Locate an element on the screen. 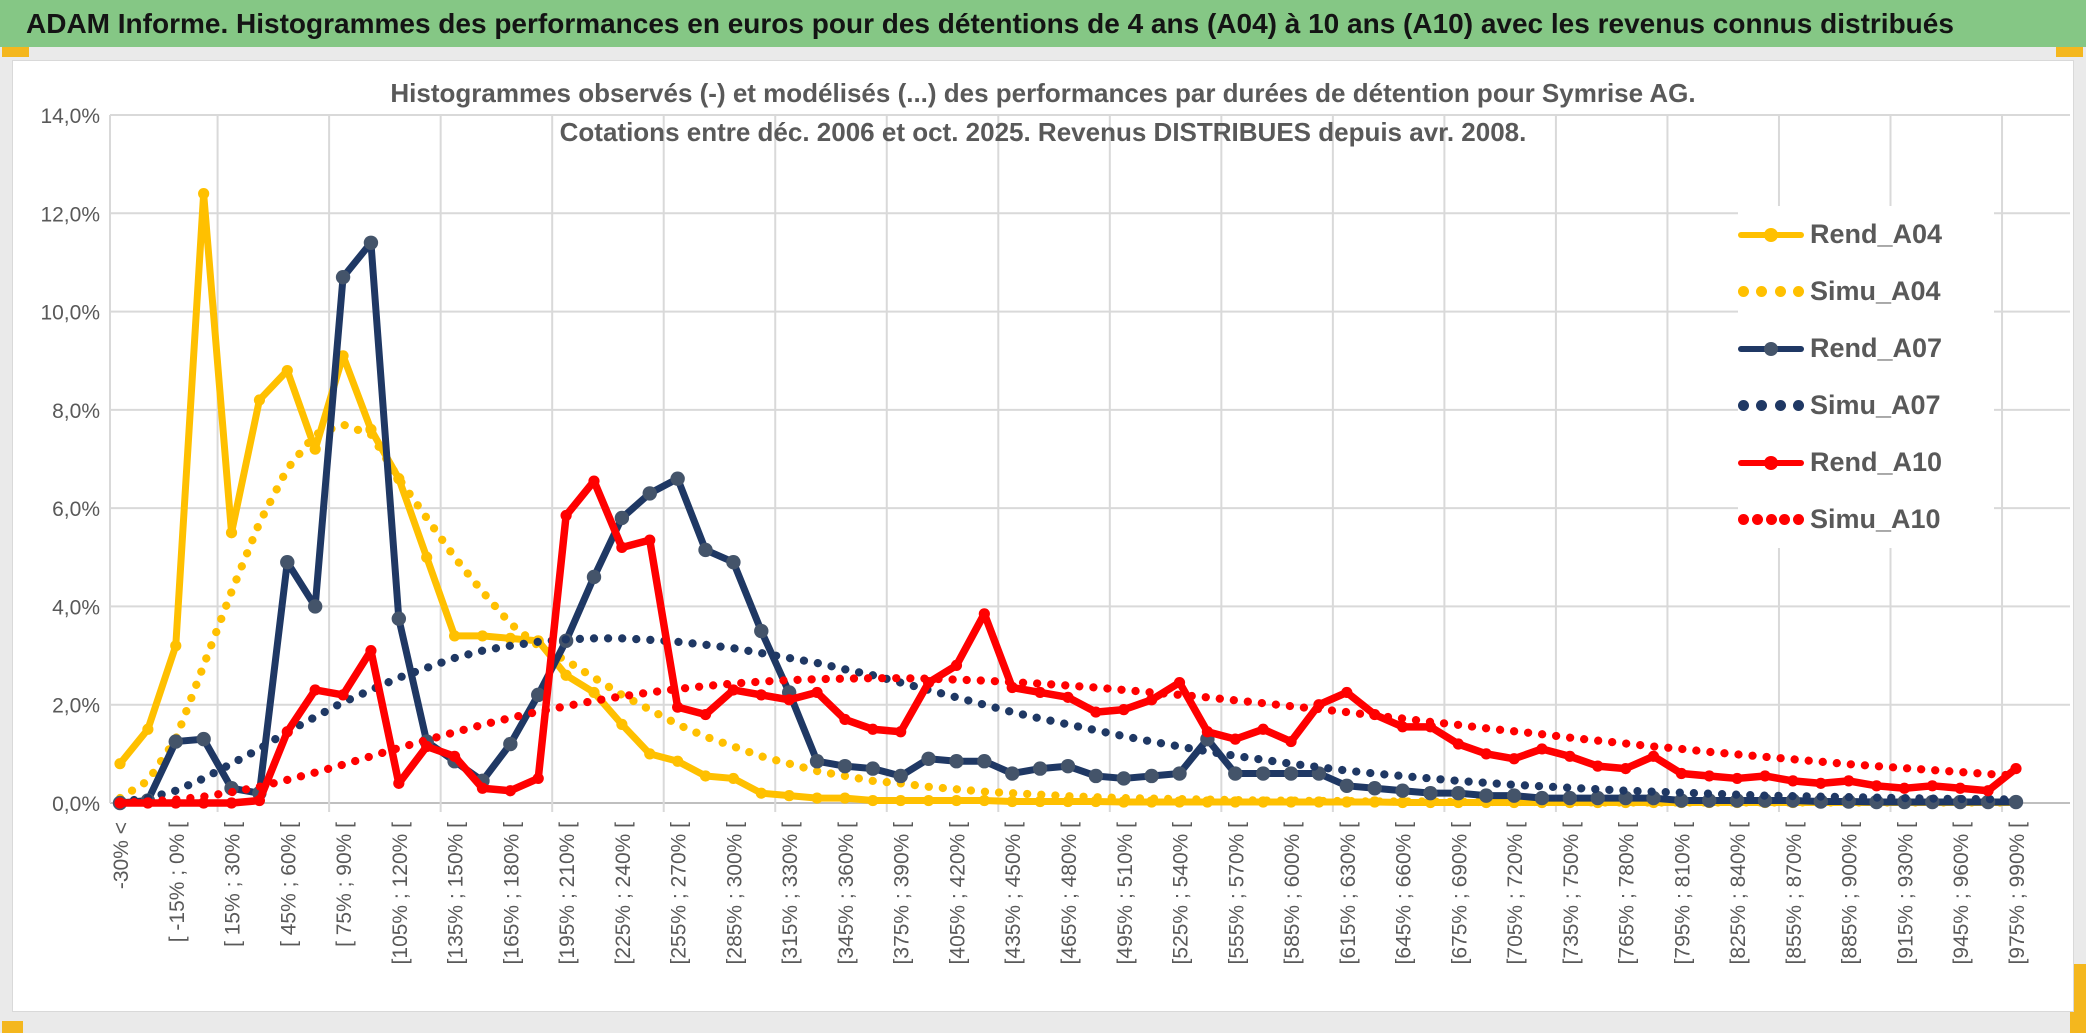 This screenshot has width=2086, height=1033. legend-item-simu-a04: Simu_A04 is located at coordinates (1866, 291).